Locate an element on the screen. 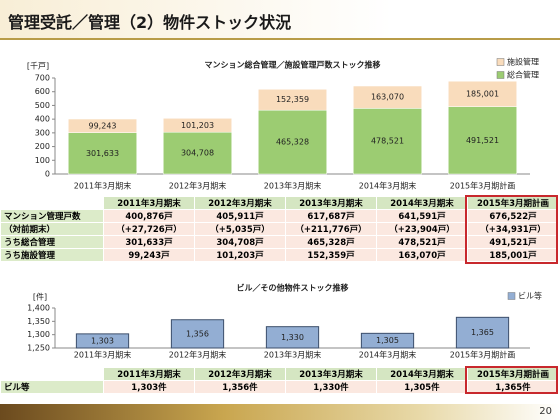 Image resolution: width=560 pixels, height=420 pixels. value-label: 1,303 is located at coordinates (102, 340).